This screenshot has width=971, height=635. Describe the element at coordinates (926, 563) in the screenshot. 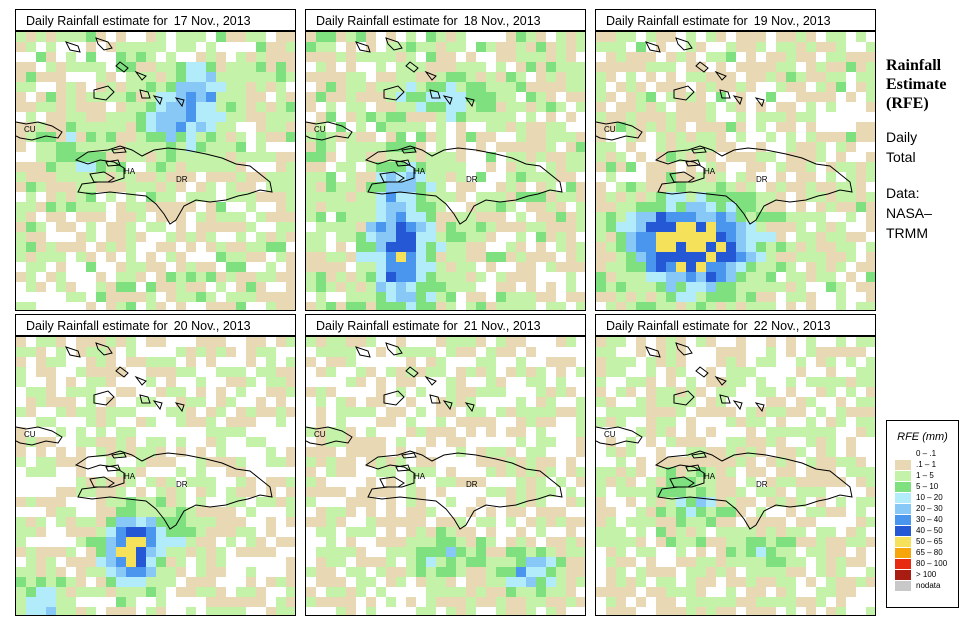

I see `legend-item: 80 – 100` at that location.